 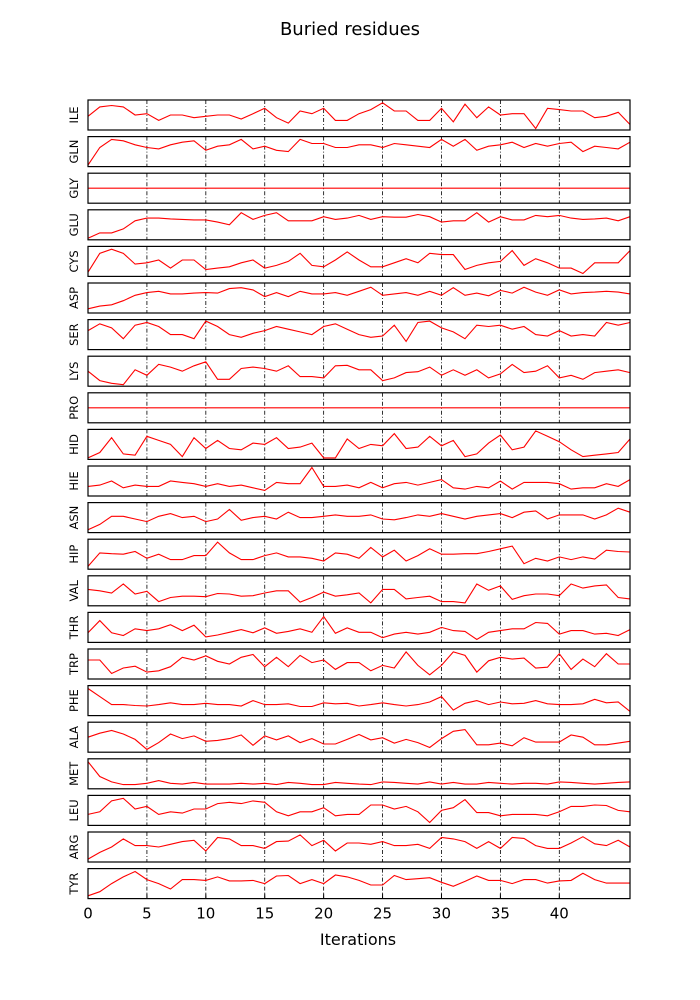 What do you see at coordinates (74, 480) in the screenshot?
I see `panel-label-hie: HIE` at bounding box center [74, 480].